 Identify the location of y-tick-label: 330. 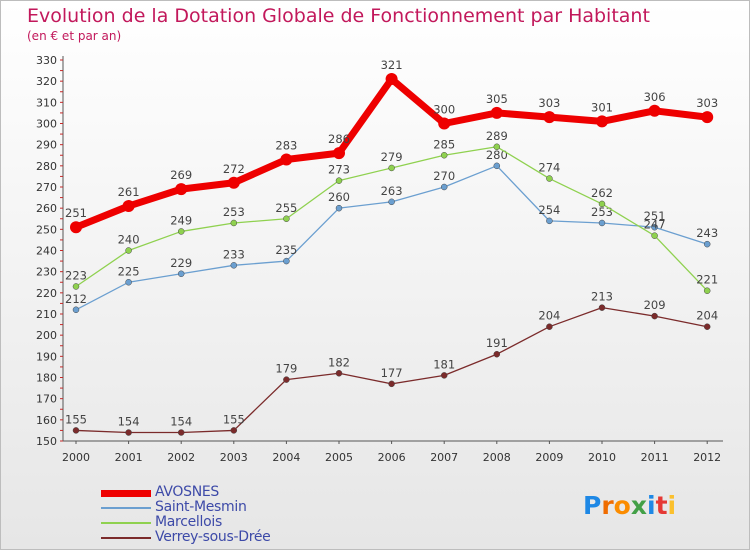
(46, 60).